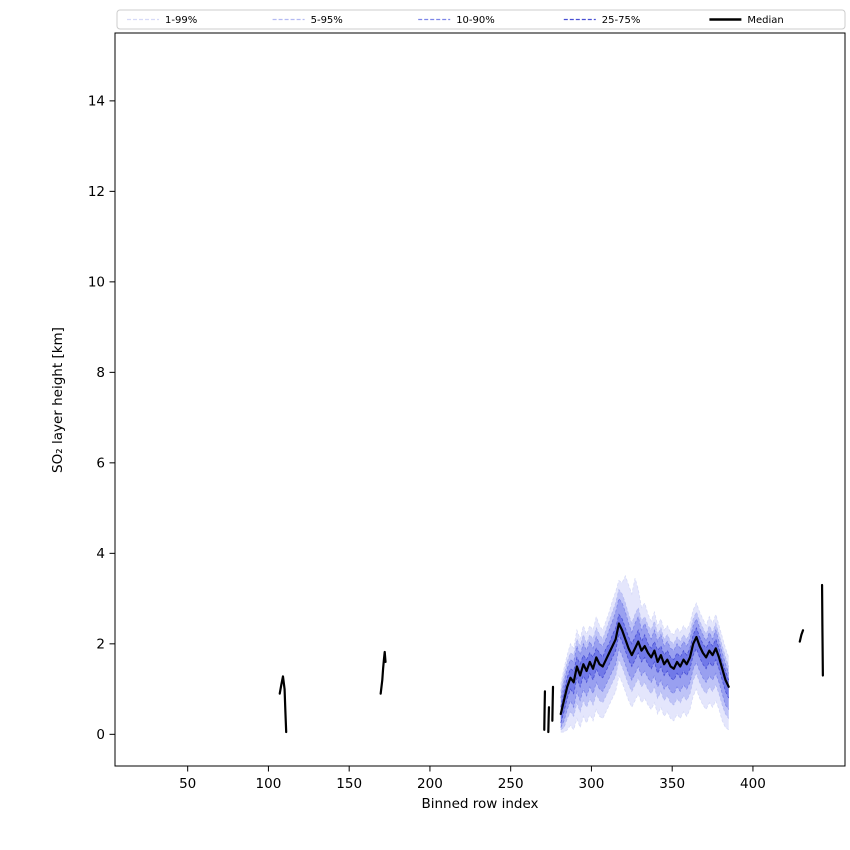  Describe the element at coordinates (672, 784) in the screenshot. I see `x-tick-label: 350` at that location.